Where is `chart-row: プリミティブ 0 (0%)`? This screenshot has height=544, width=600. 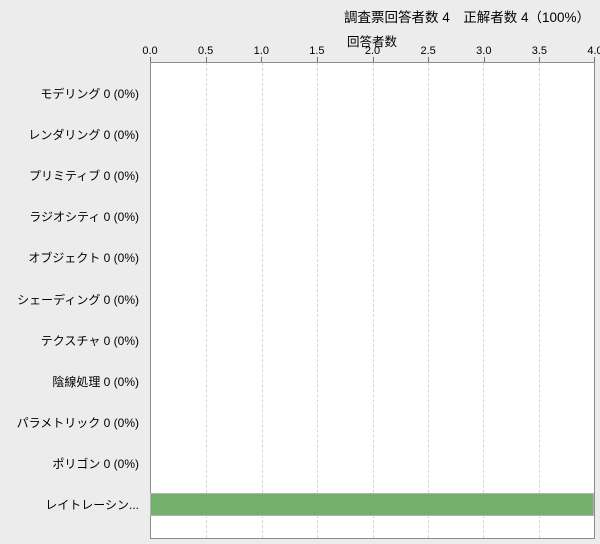 chart-row: プリミティブ 0 (0%) is located at coordinates (297, 175).